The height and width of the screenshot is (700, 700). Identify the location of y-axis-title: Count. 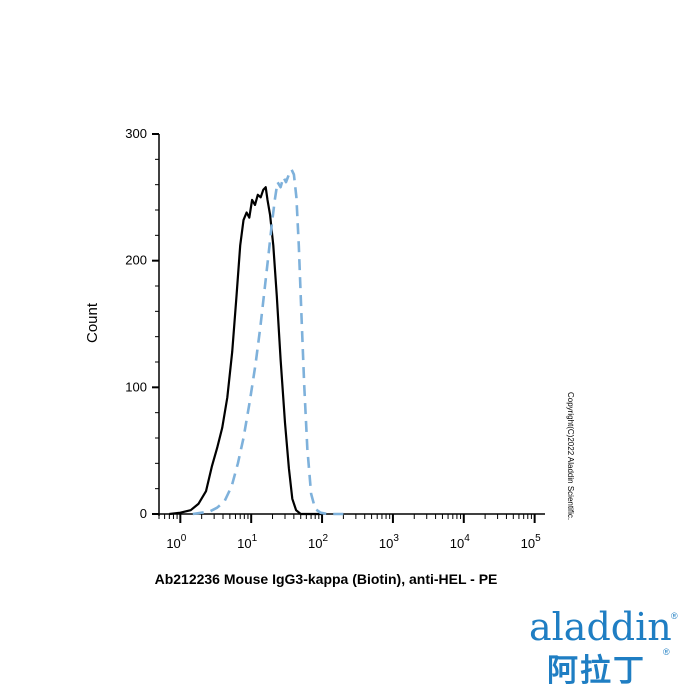
(92, 322).